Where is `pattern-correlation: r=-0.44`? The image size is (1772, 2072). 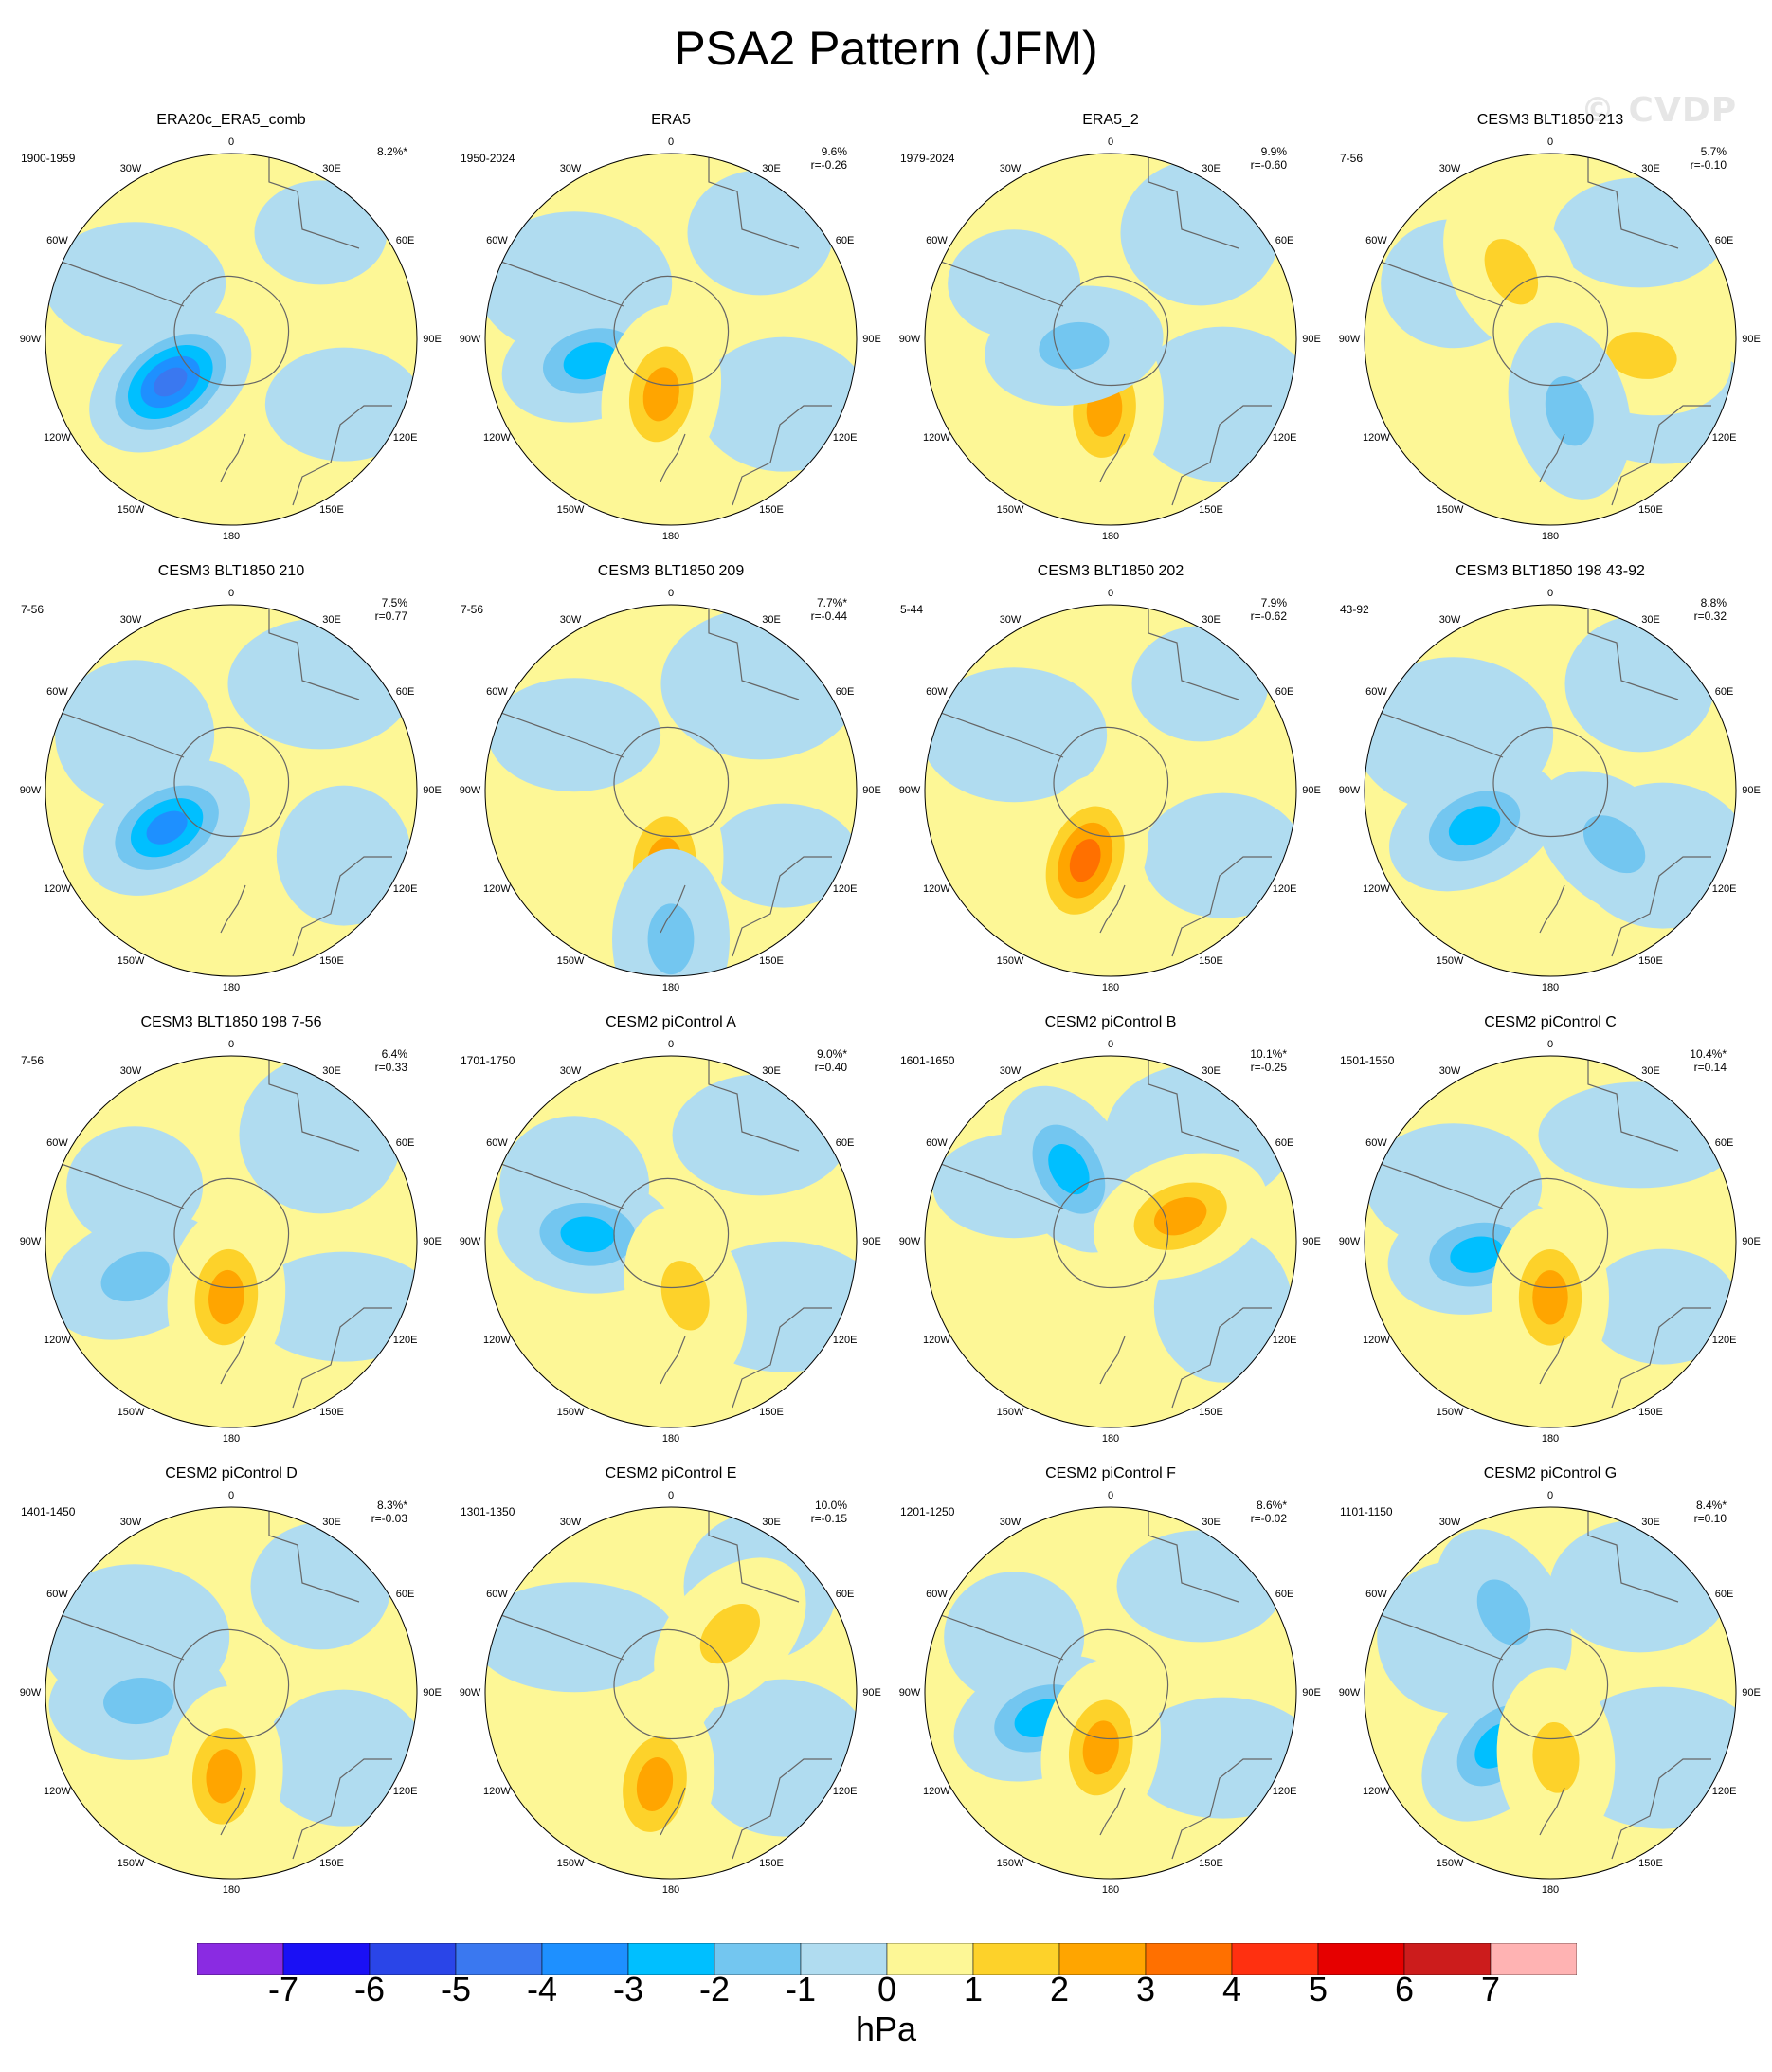
pattern-correlation: r=-0.44 is located at coordinates (828, 616).